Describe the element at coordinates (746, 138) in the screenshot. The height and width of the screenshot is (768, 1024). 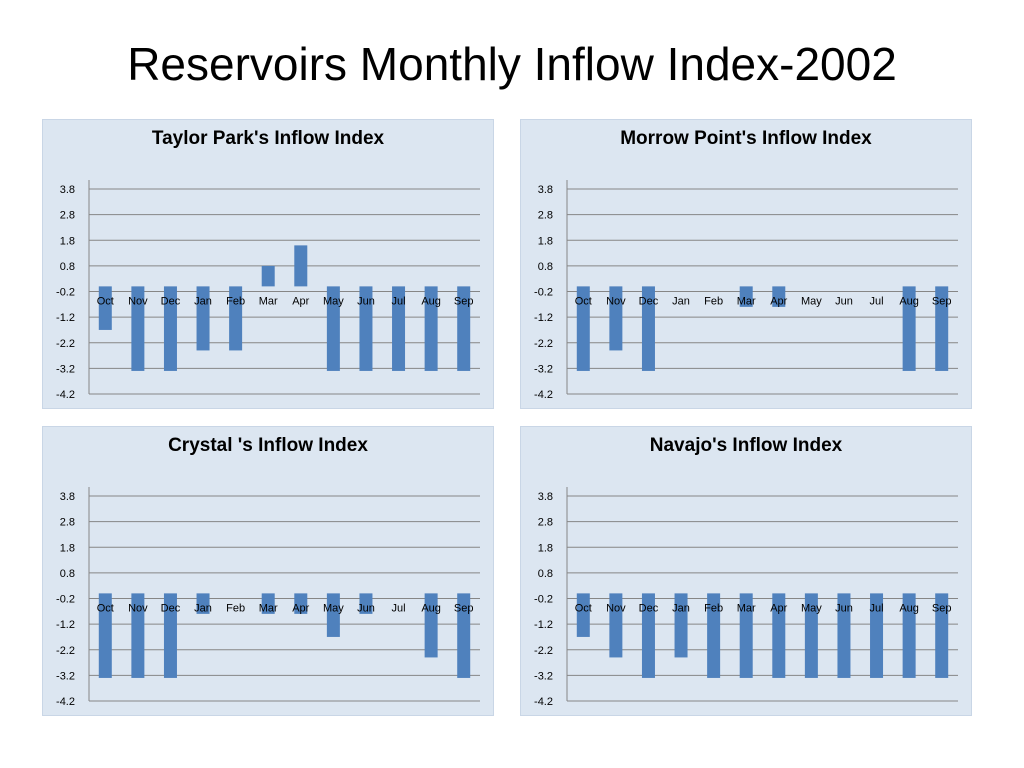
I see `chart-title: Morrow Point's Inflow Index` at that location.